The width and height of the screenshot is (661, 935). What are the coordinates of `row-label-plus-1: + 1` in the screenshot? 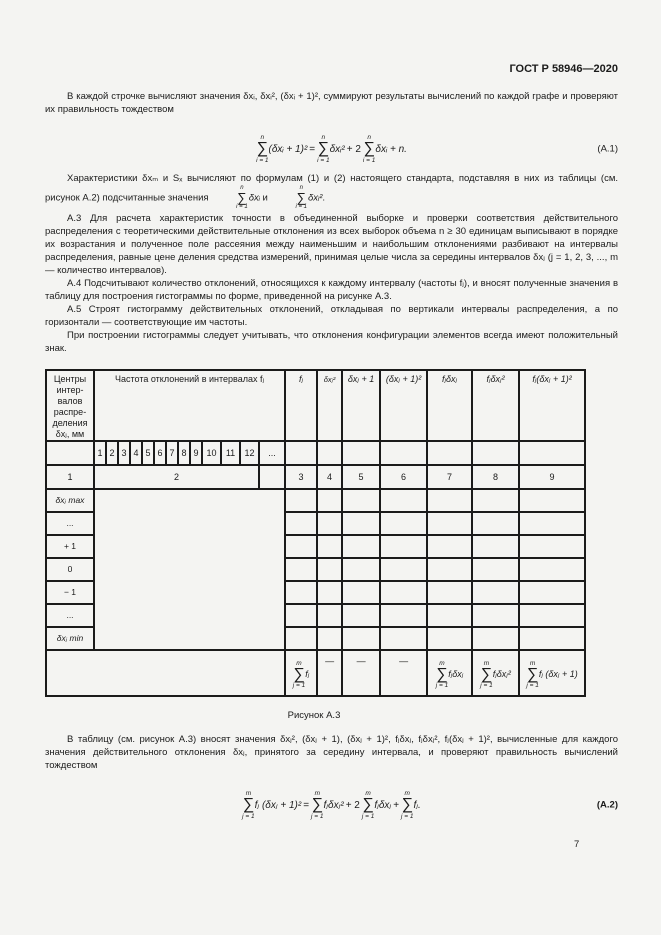 It's located at (70, 546).